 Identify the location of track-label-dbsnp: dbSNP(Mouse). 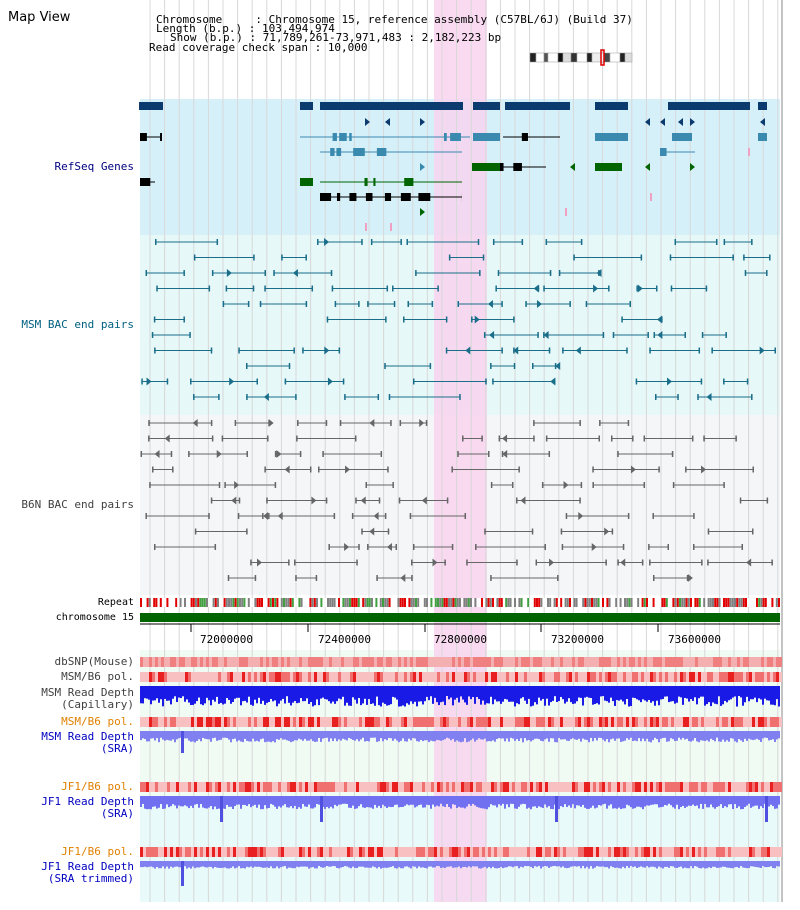
(94, 661).